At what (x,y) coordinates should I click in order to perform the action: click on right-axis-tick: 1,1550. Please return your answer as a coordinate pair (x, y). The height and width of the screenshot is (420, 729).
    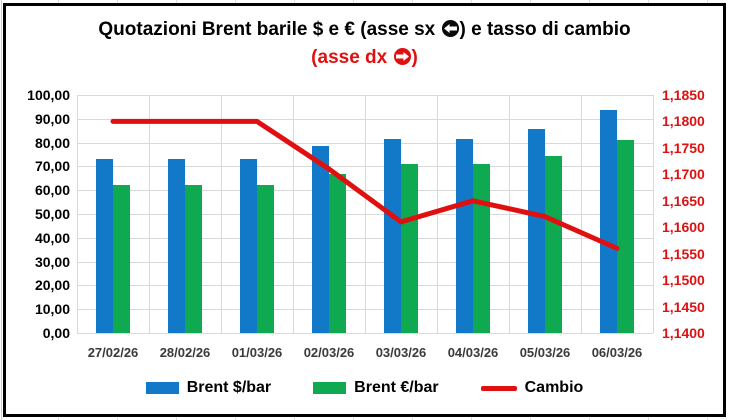
    Looking at the image, I should click on (683, 253).